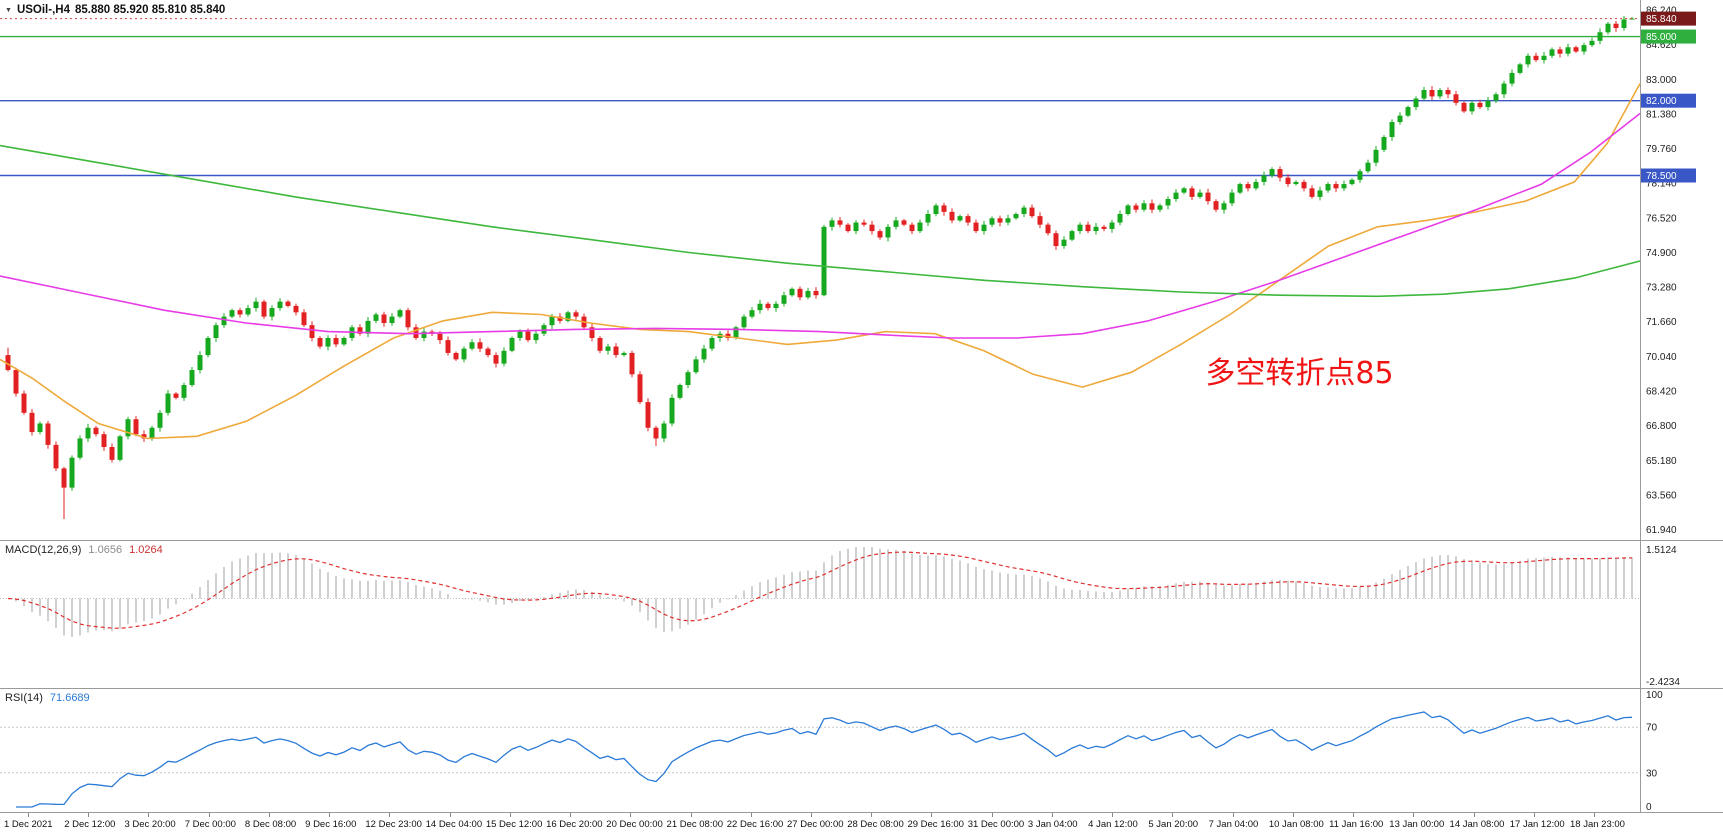  Describe the element at coordinates (1661, 461) in the screenshot. I see `price-axis-label: 65.180` at that location.